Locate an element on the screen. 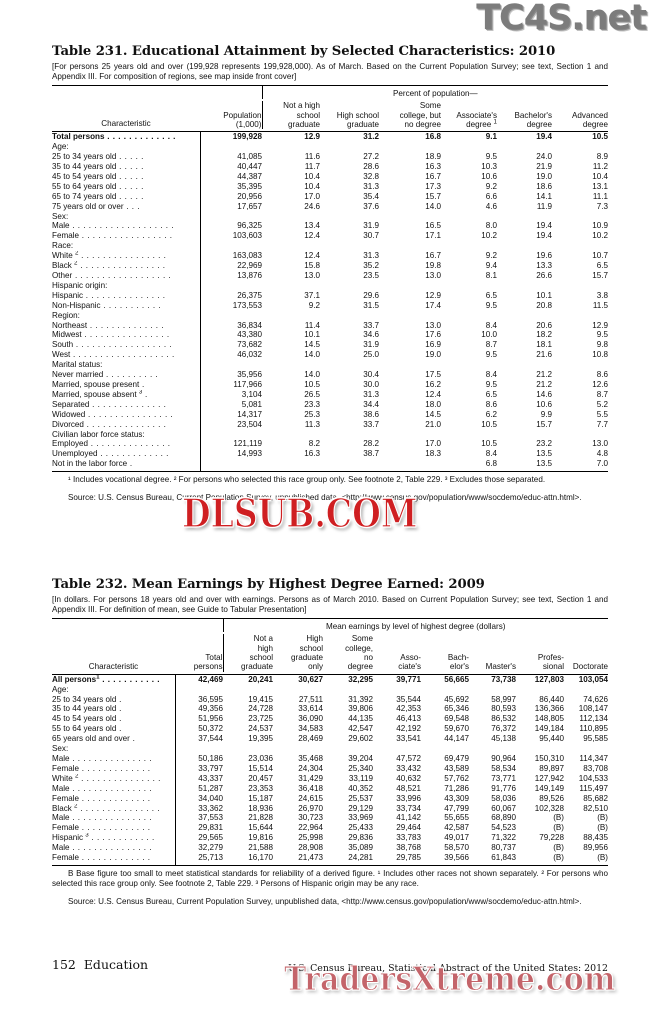 The width and height of the screenshot is (652, 1024). row-label: 75 years old or over . . . is located at coordinates (96, 206).